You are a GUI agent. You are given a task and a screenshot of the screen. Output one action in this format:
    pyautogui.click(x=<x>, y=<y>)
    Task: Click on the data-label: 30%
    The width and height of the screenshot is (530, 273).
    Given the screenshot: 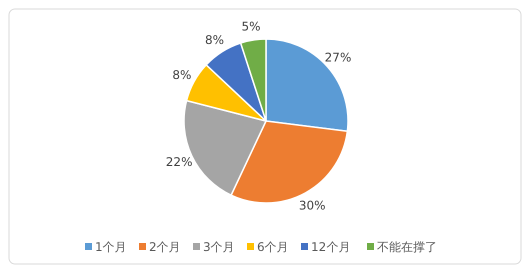 What is the action you would take?
    pyautogui.click(x=312, y=205)
    